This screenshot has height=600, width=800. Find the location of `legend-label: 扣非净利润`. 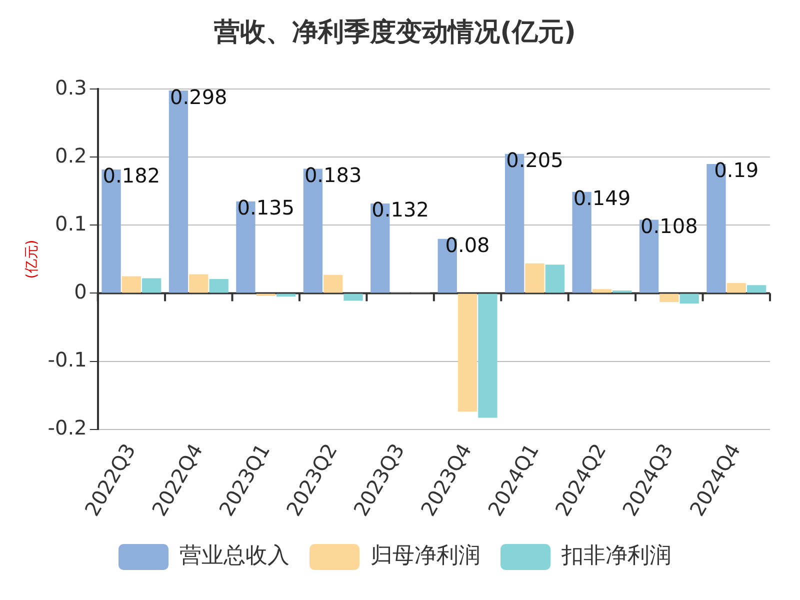

legend-label: 扣非净利润 is located at coordinates (616, 556).